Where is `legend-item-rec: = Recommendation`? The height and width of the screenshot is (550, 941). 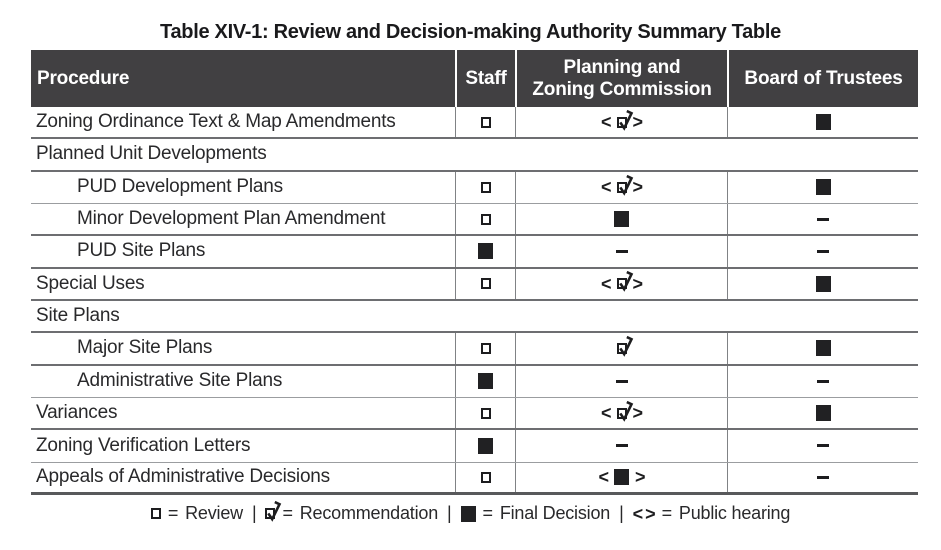
legend-item-rec: = Recommendation is located at coordinates (352, 512).